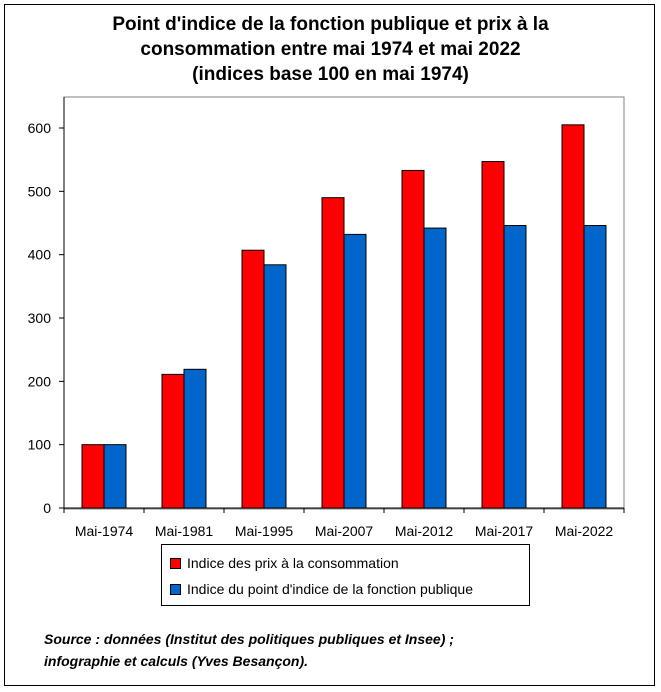 This screenshot has width=661, height=692. I want to click on legend-item-prix: Indice des prix à la consommation, so click(284, 563).